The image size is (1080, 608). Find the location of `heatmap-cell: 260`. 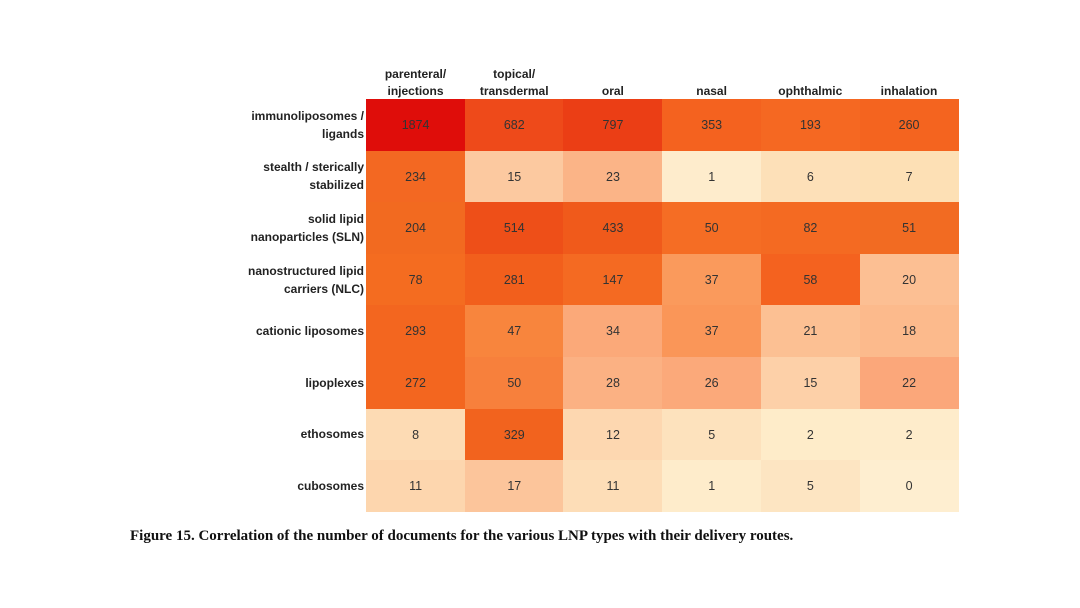

heatmap-cell: 260 is located at coordinates (909, 125).